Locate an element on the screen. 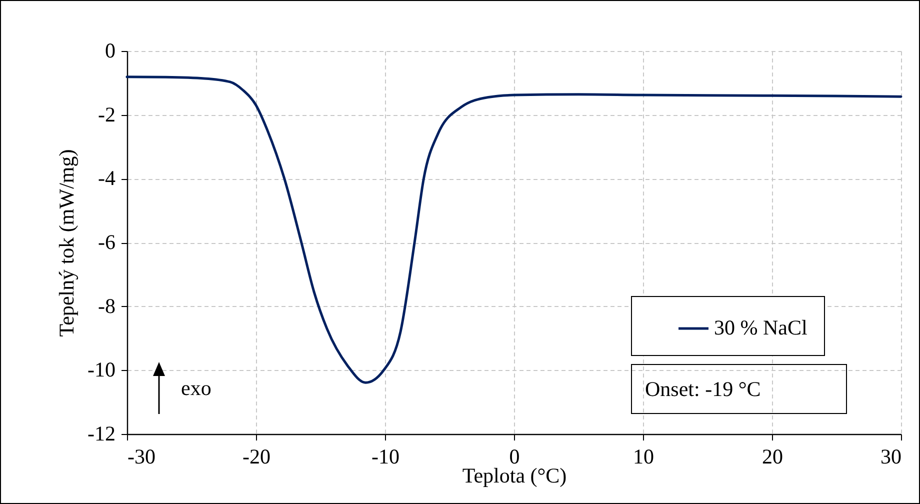  legend-label: 30 % NaCl is located at coordinates (761, 328).